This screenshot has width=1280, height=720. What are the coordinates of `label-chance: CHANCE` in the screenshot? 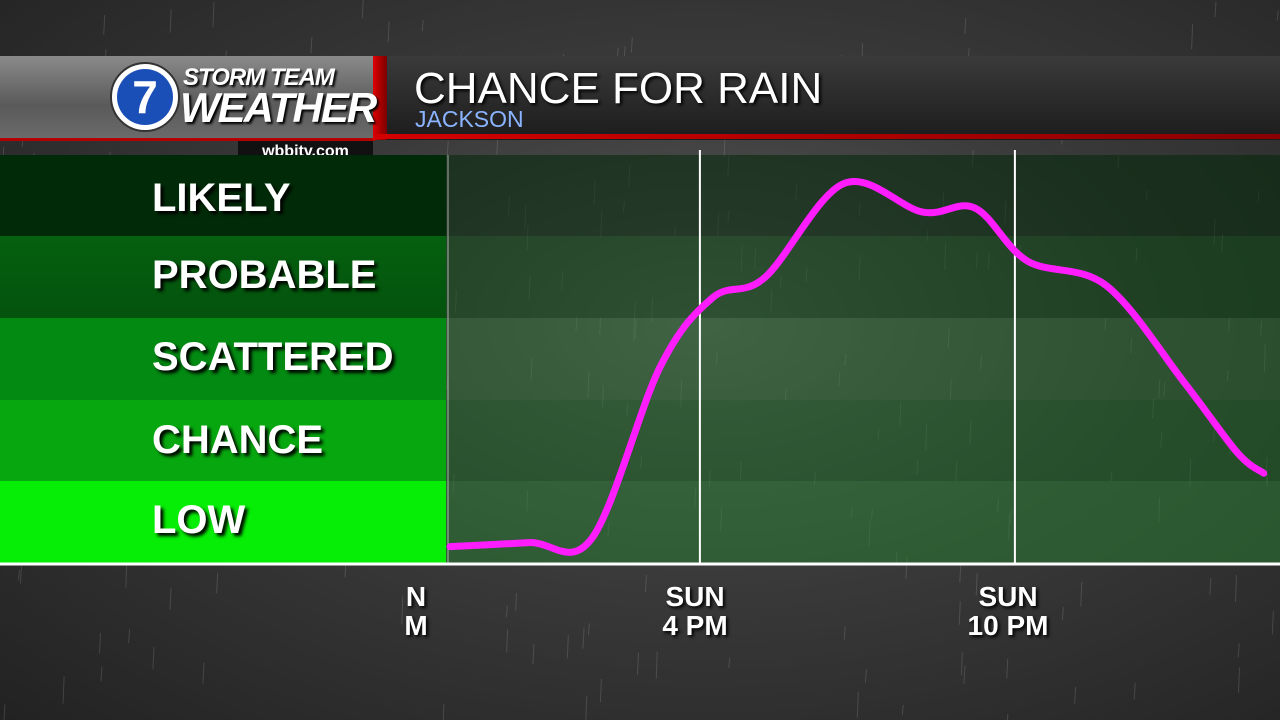 It's located at (238, 440).